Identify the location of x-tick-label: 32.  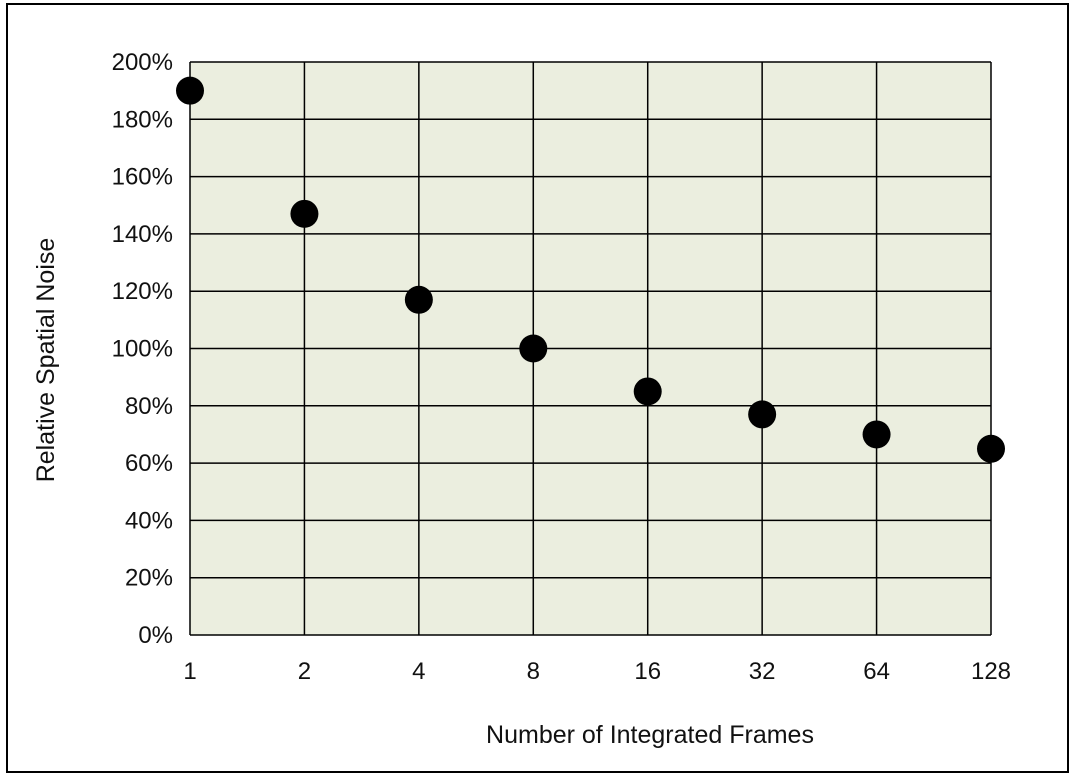
(762, 671).